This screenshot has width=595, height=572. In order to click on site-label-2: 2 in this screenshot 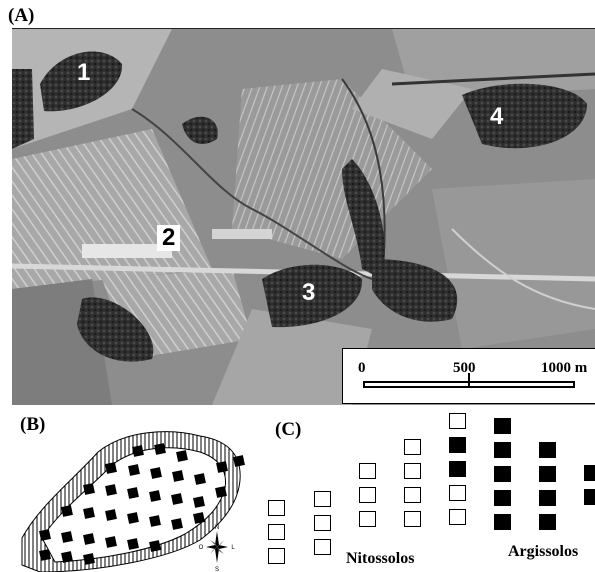, I will do `click(169, 238)`.